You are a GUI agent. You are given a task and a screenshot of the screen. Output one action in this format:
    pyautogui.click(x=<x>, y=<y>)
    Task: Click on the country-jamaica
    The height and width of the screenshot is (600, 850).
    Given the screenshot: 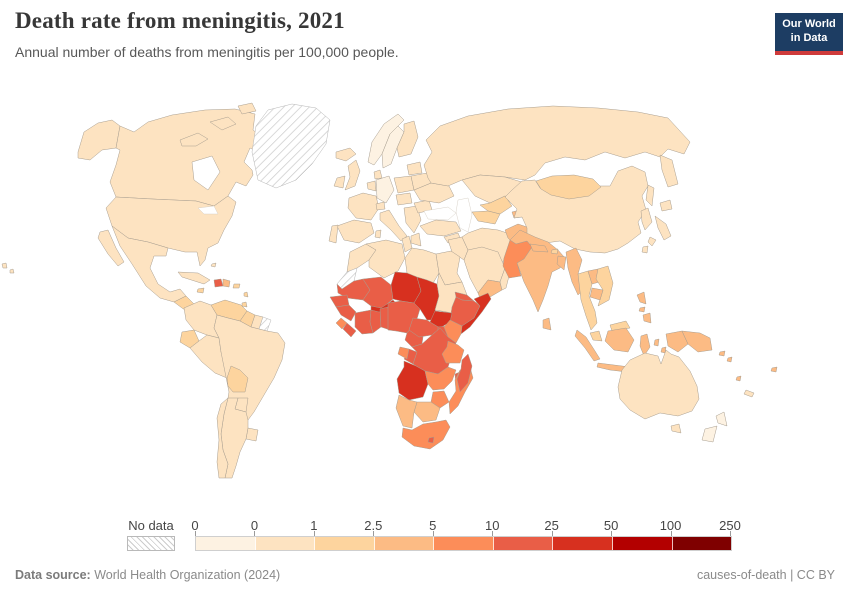 What is the action you would take?
    pyautogui.click(x=200, y=290)
    